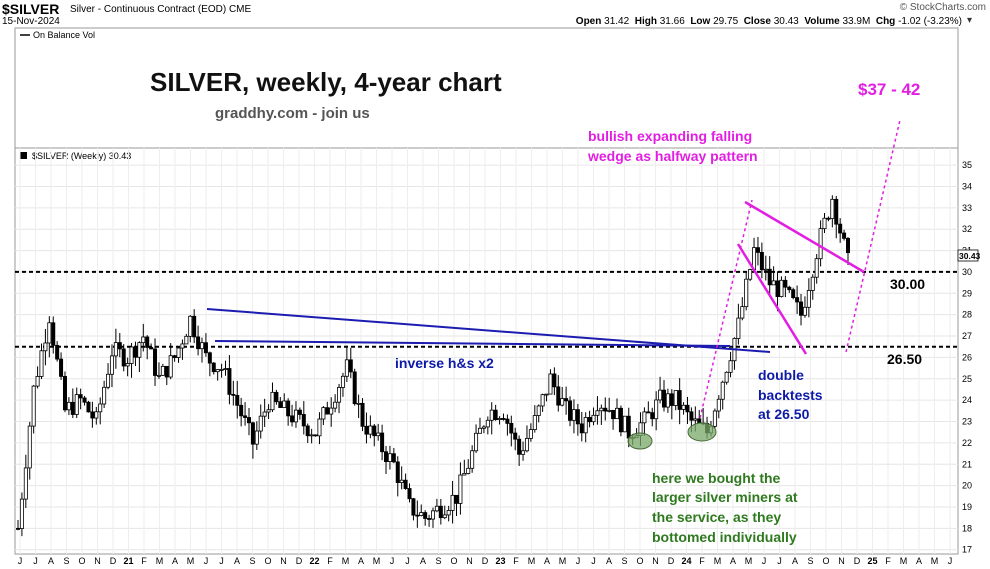 The height and width of the screenshot is (569, 990). Describe the element at coordinates (31, 9) in the screenshot. I see `symbol-title: $SILVER` at that location.